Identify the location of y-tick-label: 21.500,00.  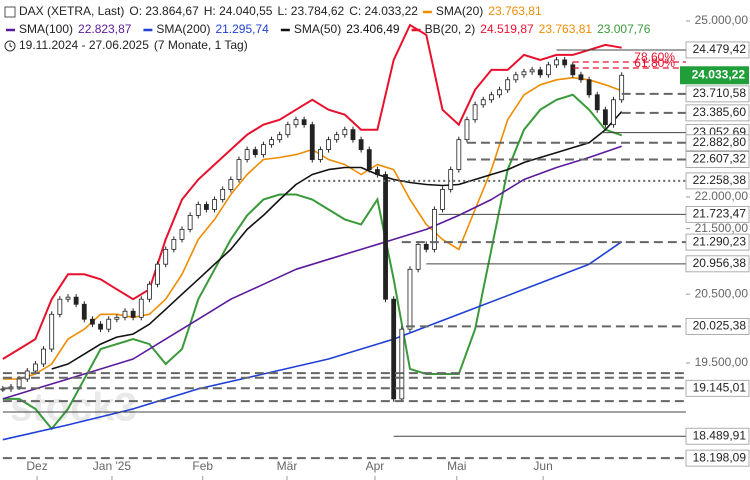
(722, 228).